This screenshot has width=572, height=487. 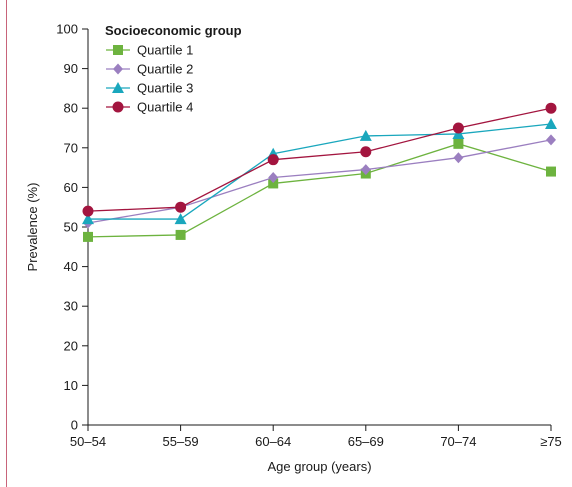 What do you see at coordinates (71, 187) in the screenshot?
I see `y-tick-label: 60` at bounding box center [71, 187].